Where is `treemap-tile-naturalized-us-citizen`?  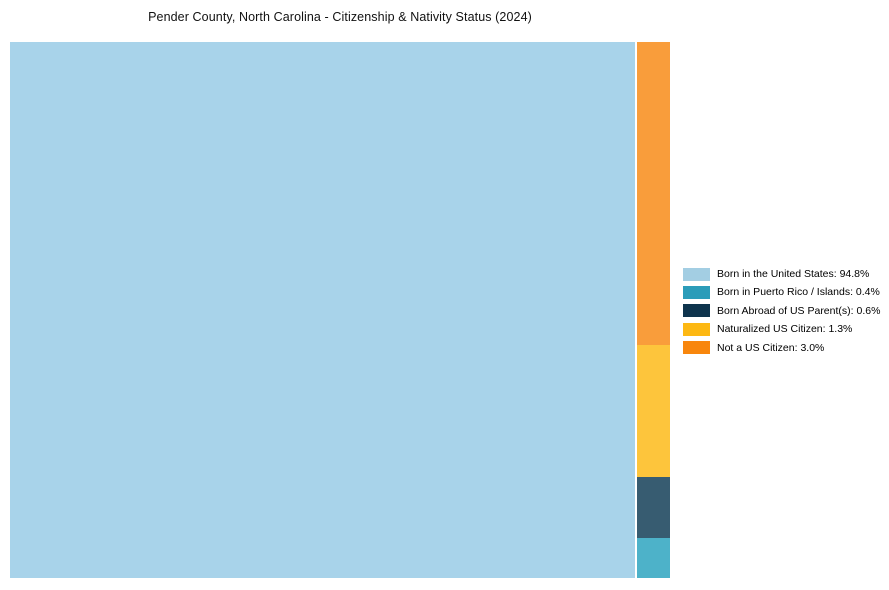 treemap-tile-naturalized-us-citizen is located at coordinates (653, 411).